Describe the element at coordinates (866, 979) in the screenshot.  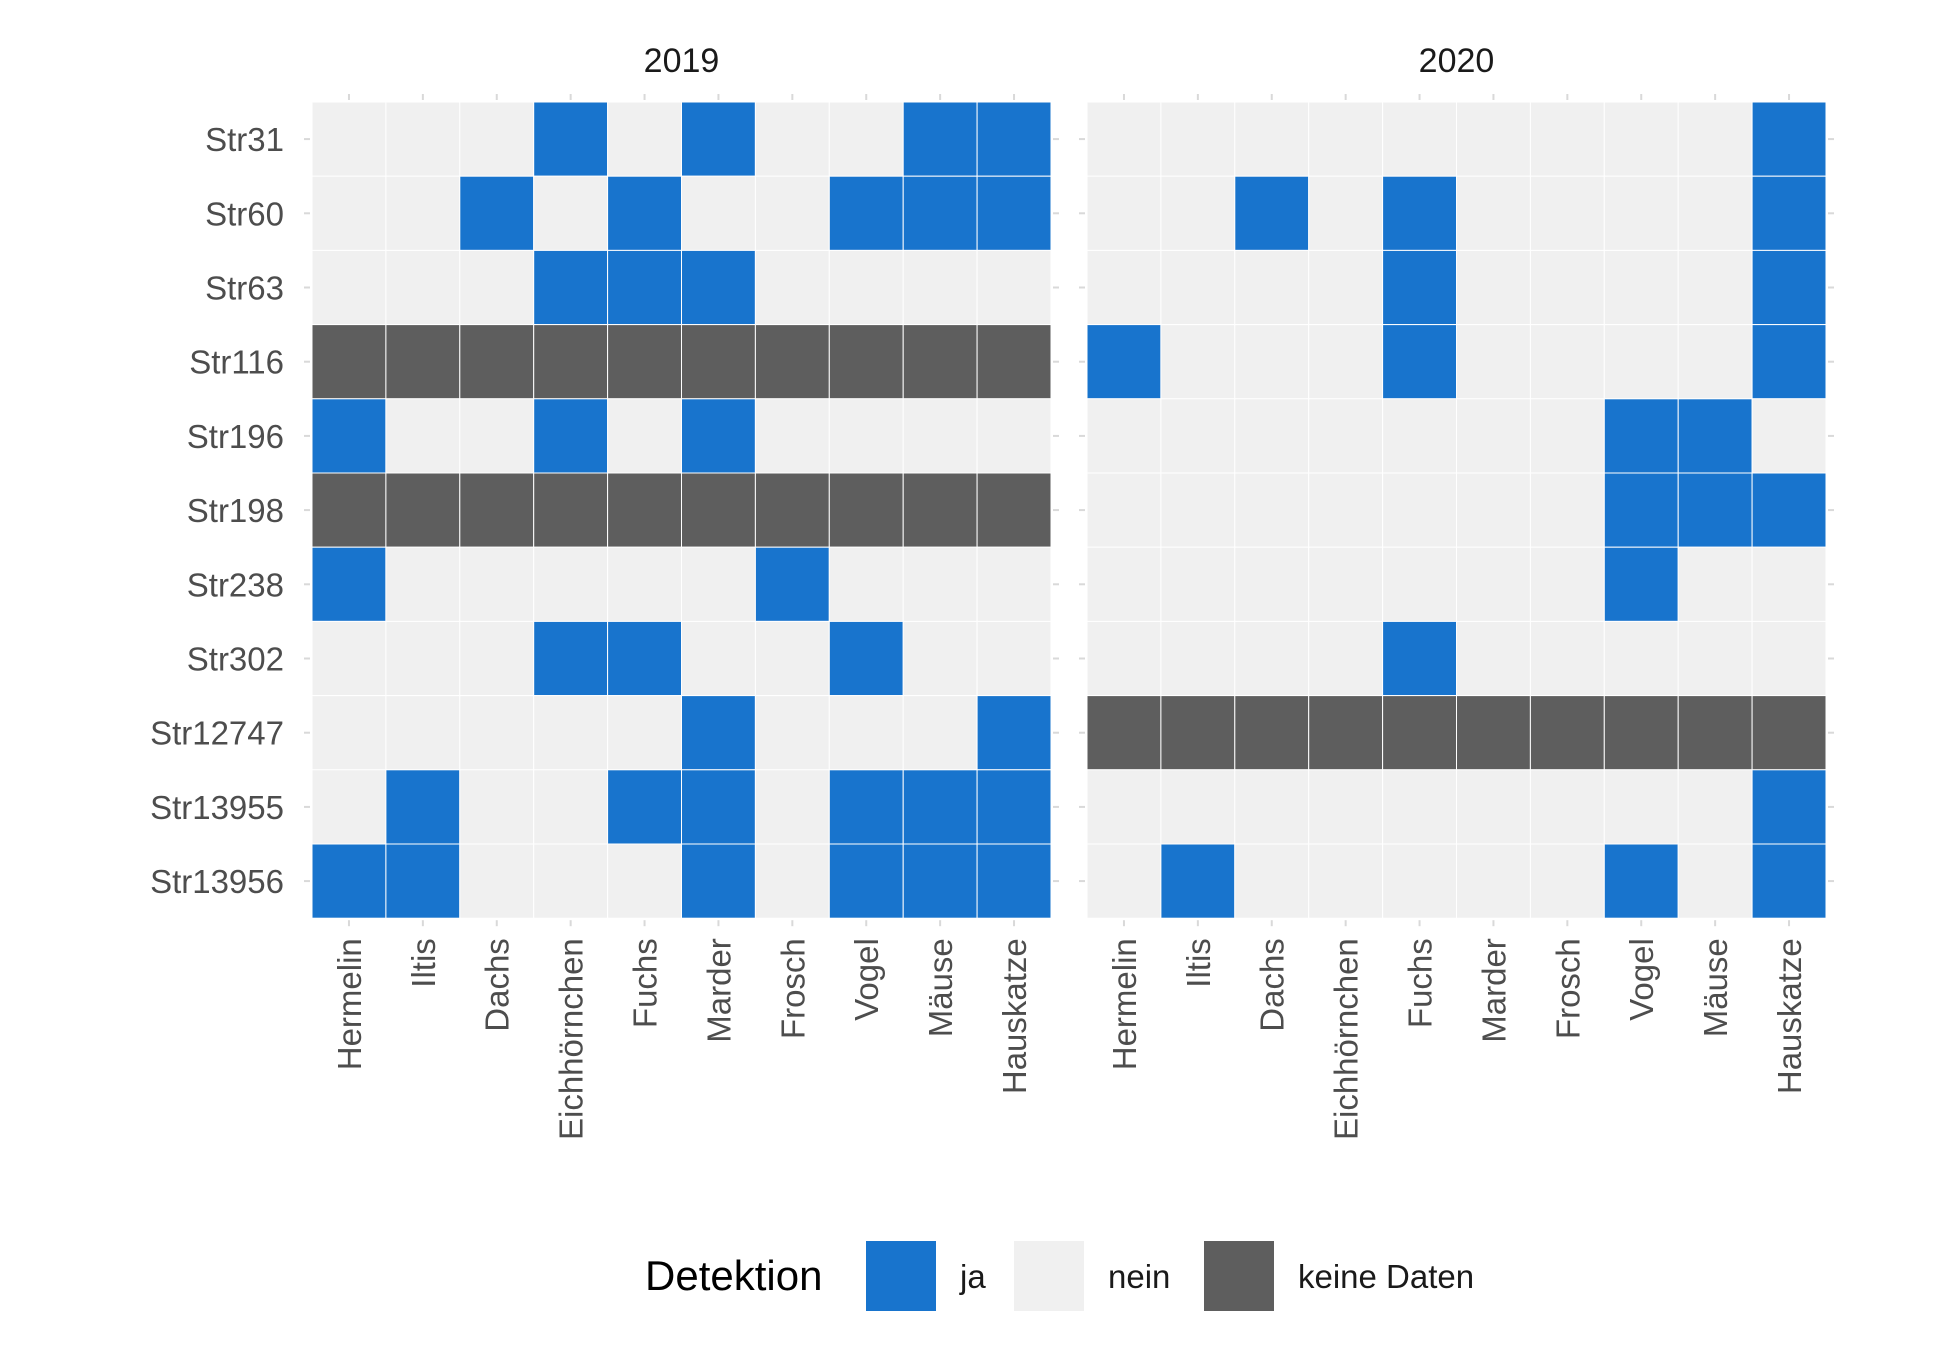
I see `column-label: Vogel` at that location.